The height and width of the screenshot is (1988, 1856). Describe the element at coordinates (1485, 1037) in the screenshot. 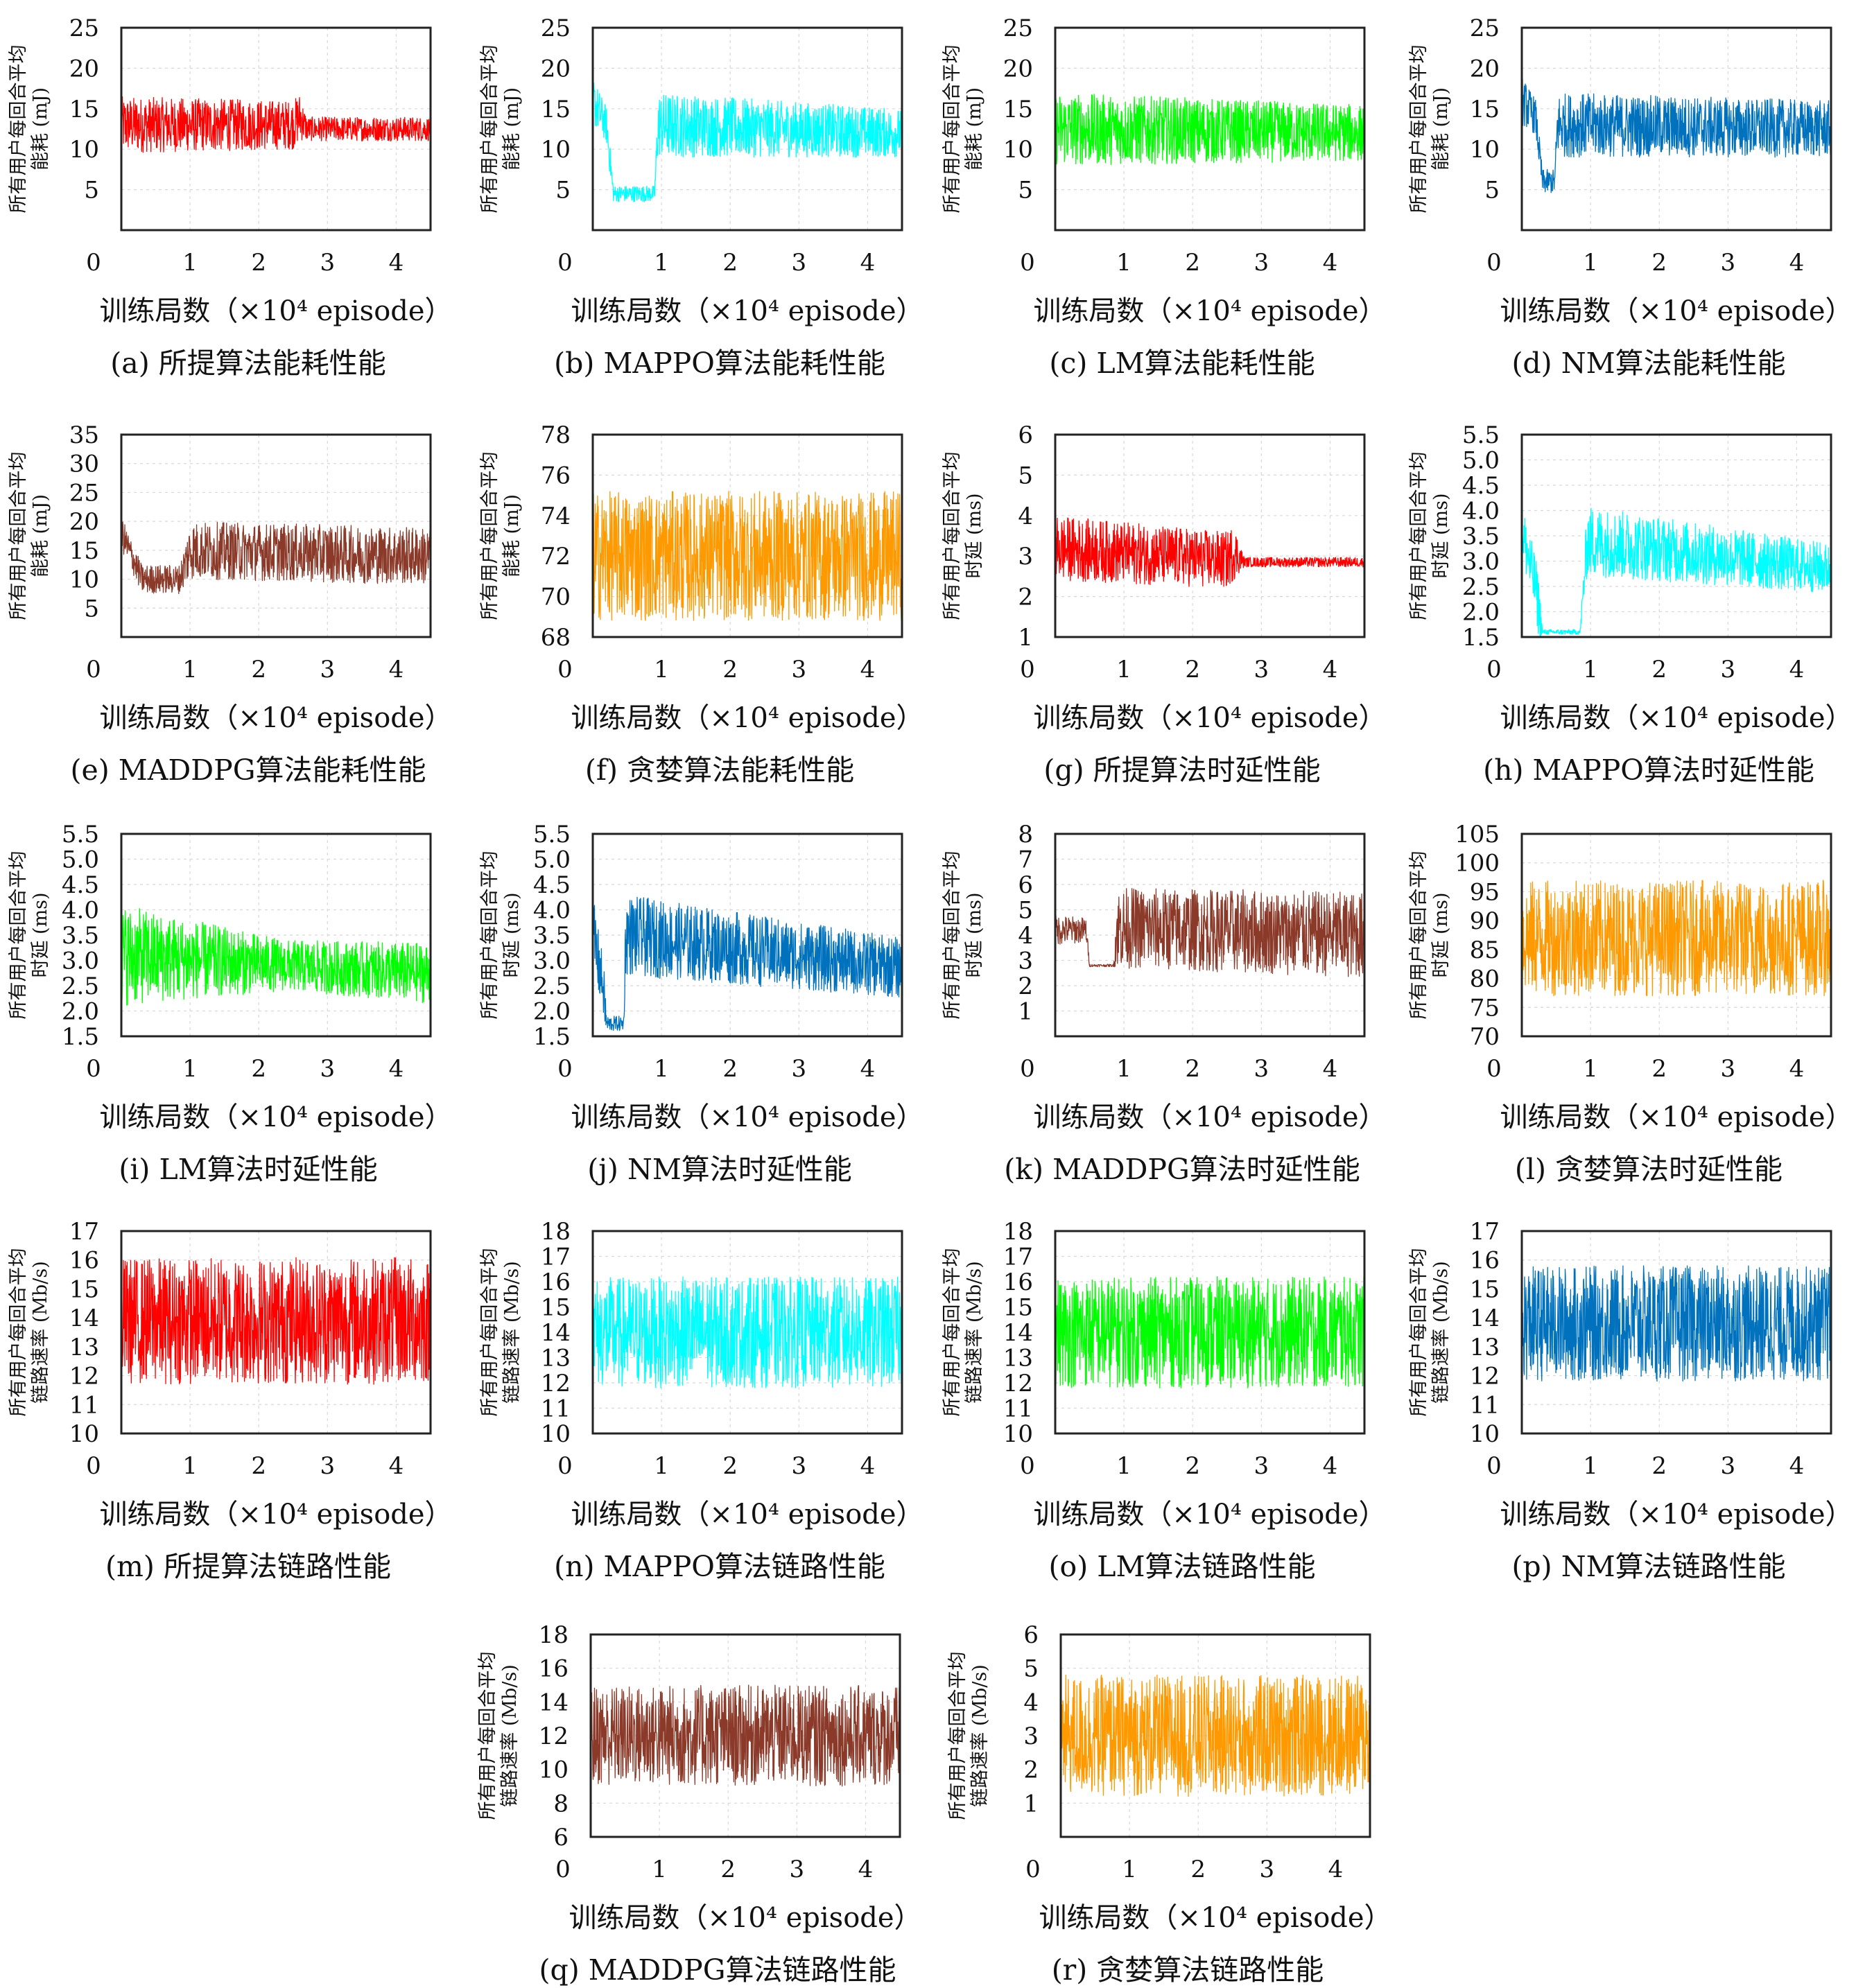

I see `y-tick-label: 70` at that location.